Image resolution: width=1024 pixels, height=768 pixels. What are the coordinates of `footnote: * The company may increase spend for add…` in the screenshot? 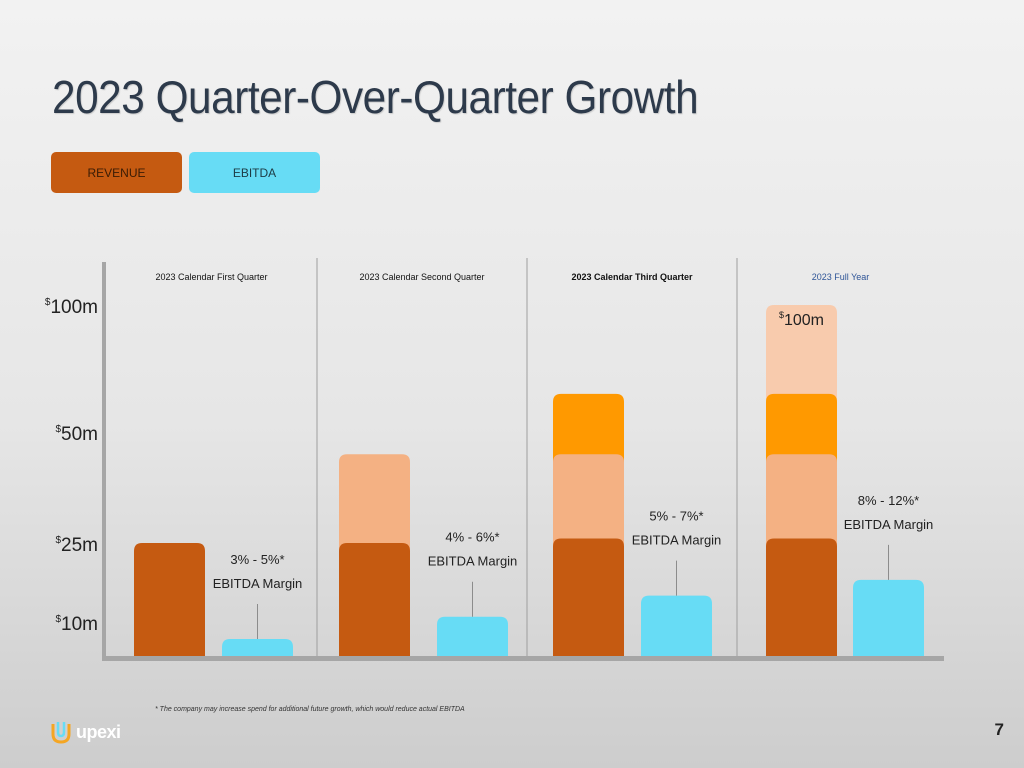 It's located at (310, 709).